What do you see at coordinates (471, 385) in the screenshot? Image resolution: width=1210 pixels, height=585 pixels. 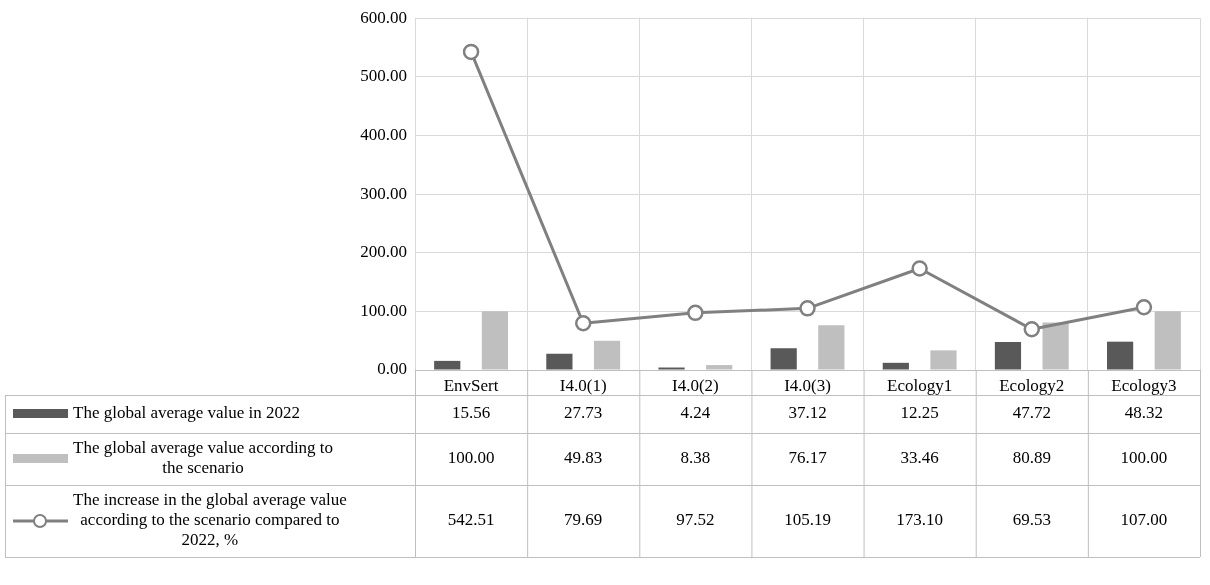 I see `x-tick-label: EnvSert` at bounding box center [471, 385].